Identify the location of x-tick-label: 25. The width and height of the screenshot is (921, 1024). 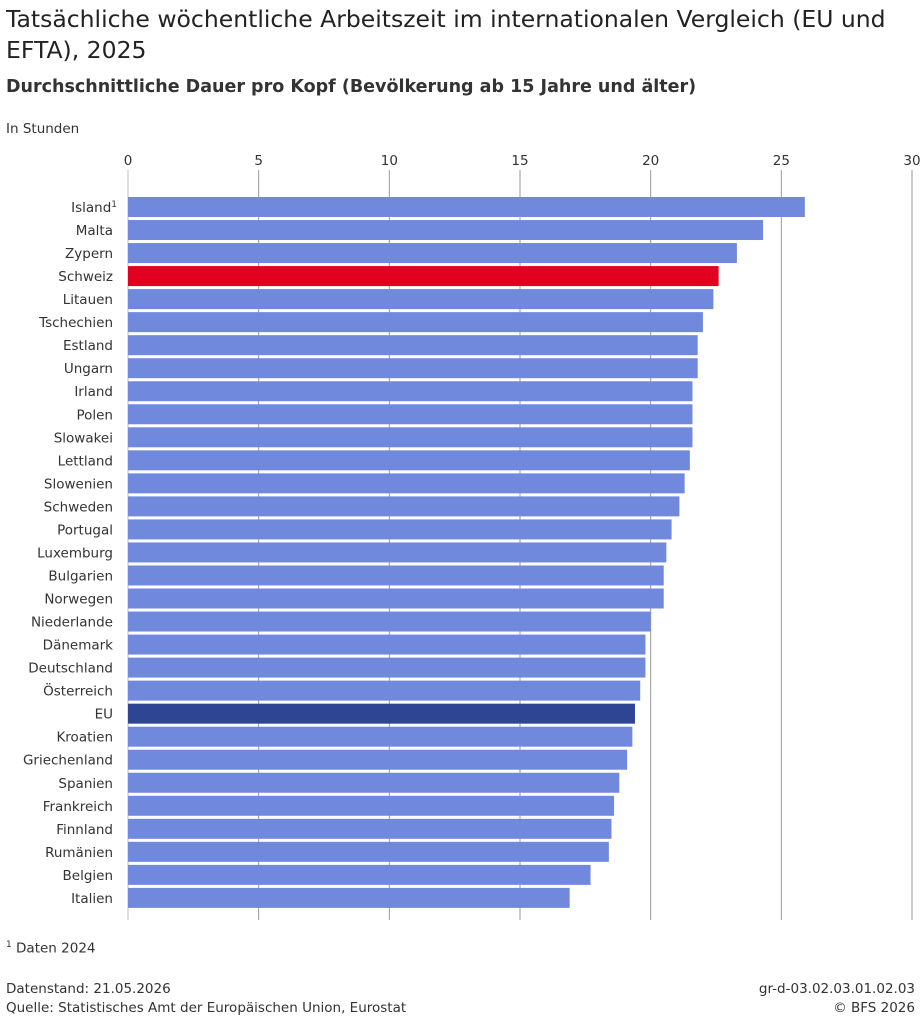
(781, 161).